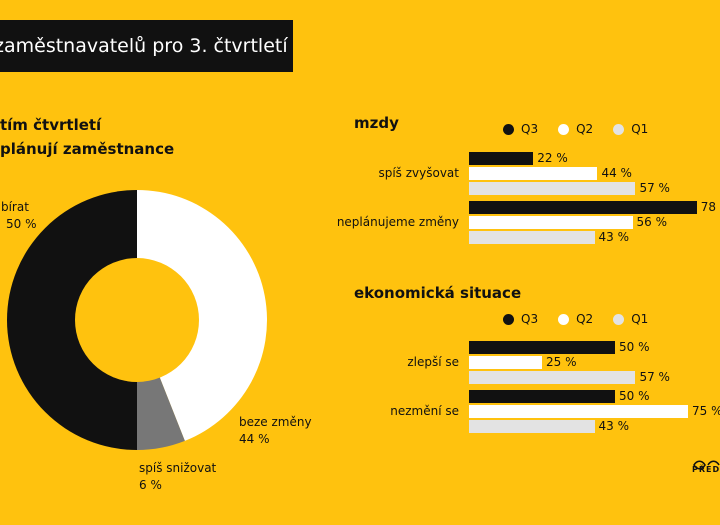 This screenshot has width=720, height=525. I want to click on donut-title: tím čtvrtletí plánují zaměstnance, so click(87, 137).